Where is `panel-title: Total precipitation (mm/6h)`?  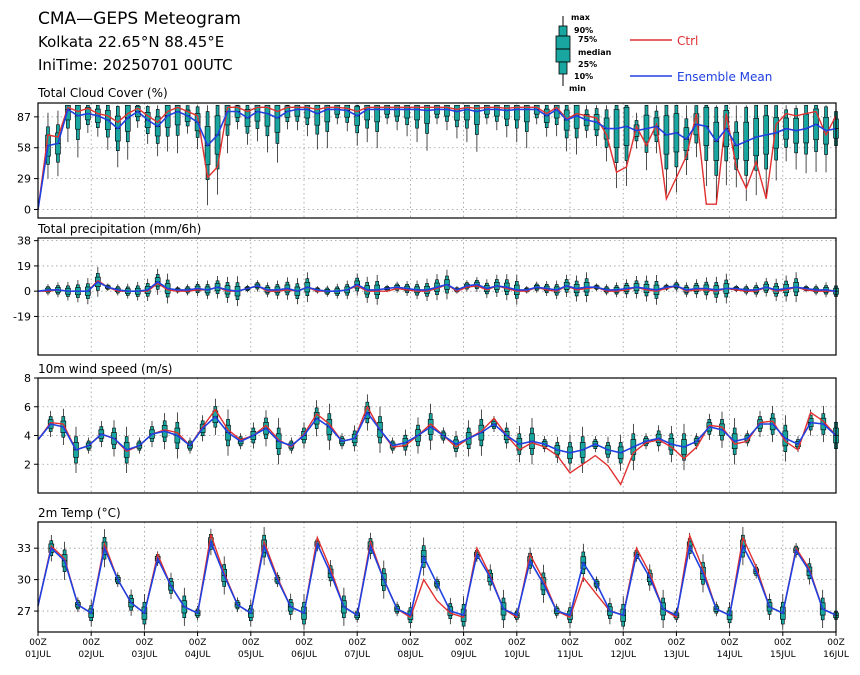 panel-title: Total precipitation (mm/6h) is located at coordinates (119, 229).